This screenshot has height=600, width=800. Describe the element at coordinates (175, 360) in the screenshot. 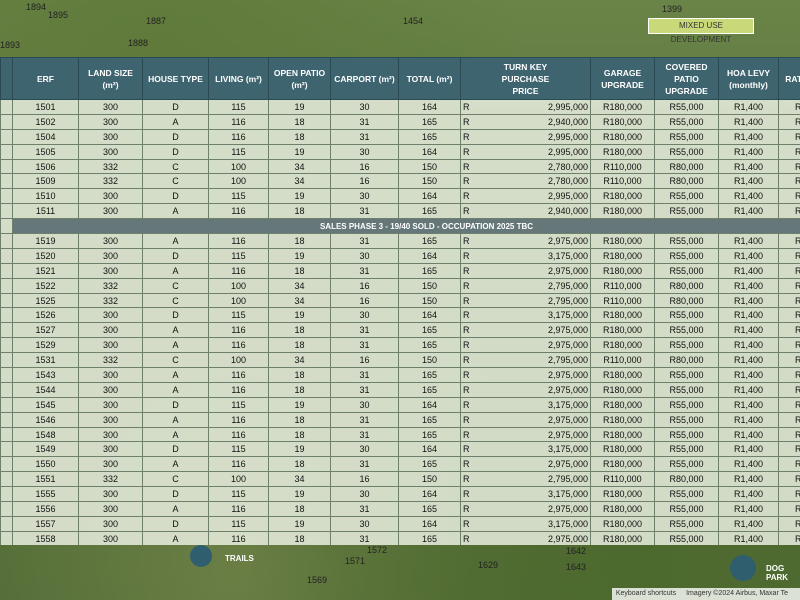

I see `cell: C` at that location.